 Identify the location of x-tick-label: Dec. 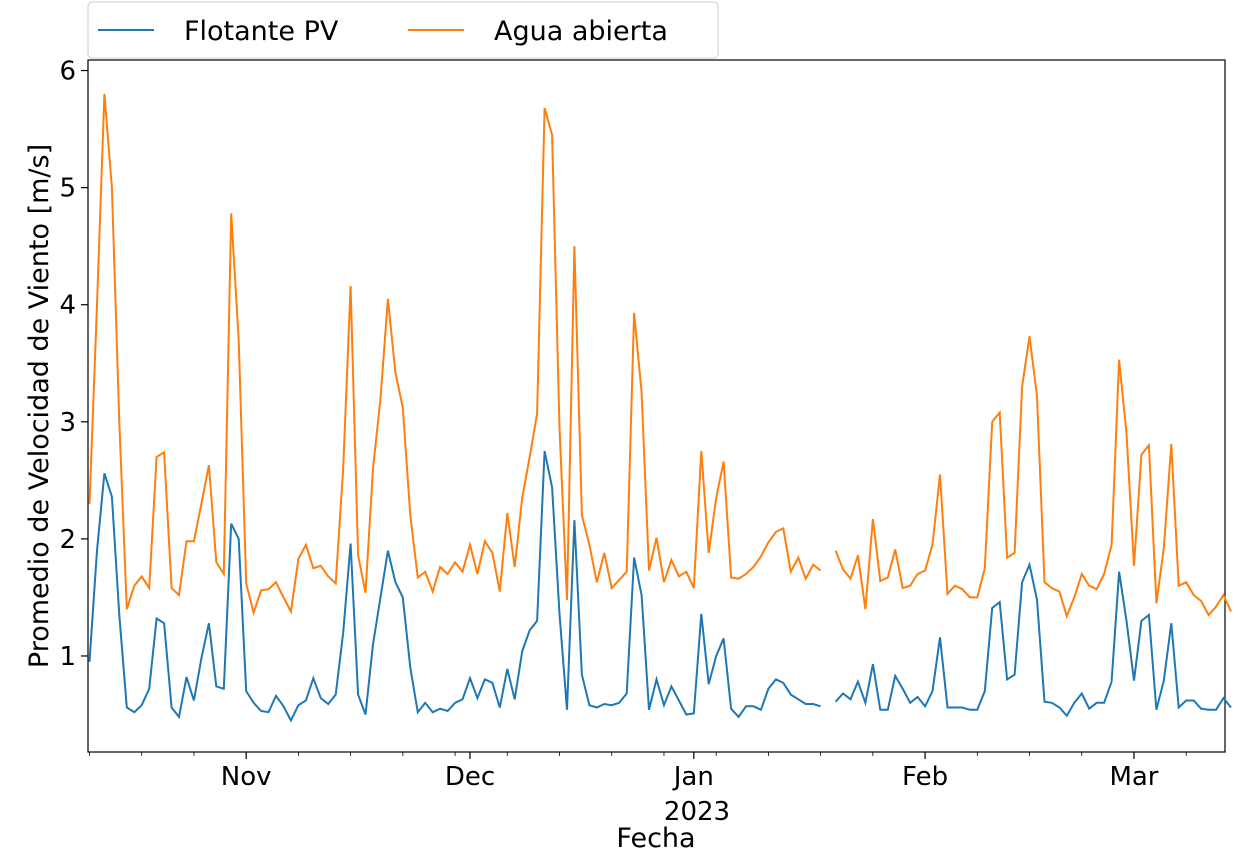
(470, 777).